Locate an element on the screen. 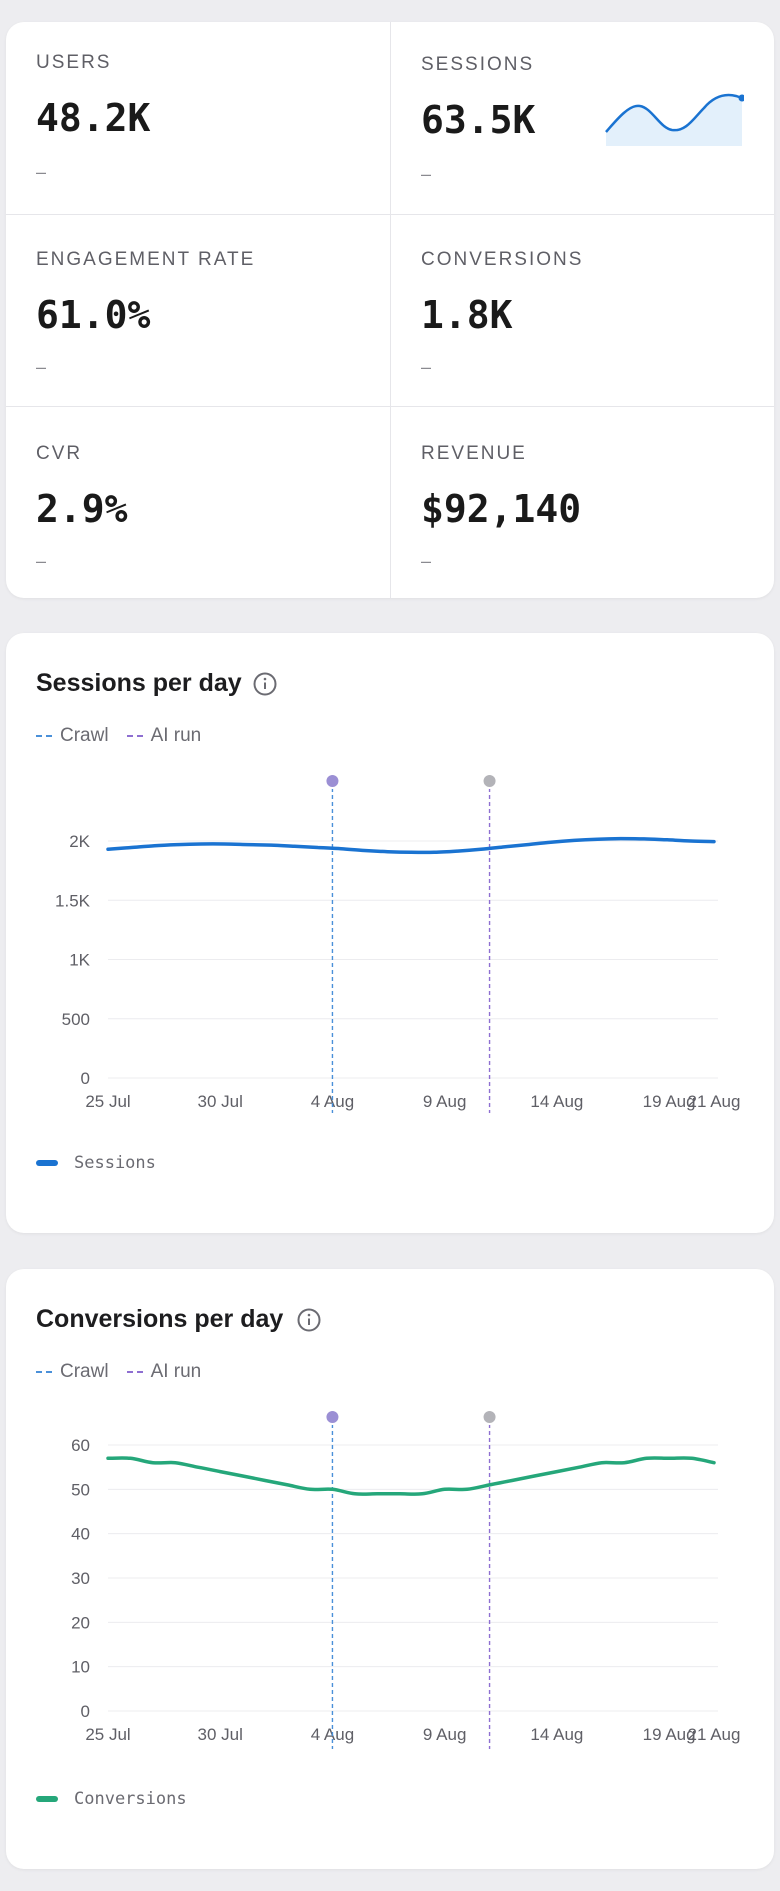  sparkline-area is located at coordinates (674, 120).